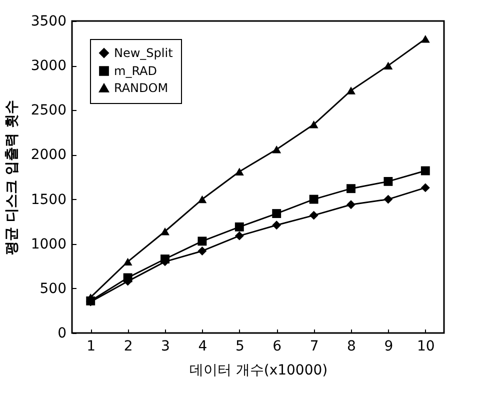 The image size is (486, 401). What do you see at coordinates (351, 346) in the screenshot?
I see `x-tick-label: 8` at bounding box center [351, 346].